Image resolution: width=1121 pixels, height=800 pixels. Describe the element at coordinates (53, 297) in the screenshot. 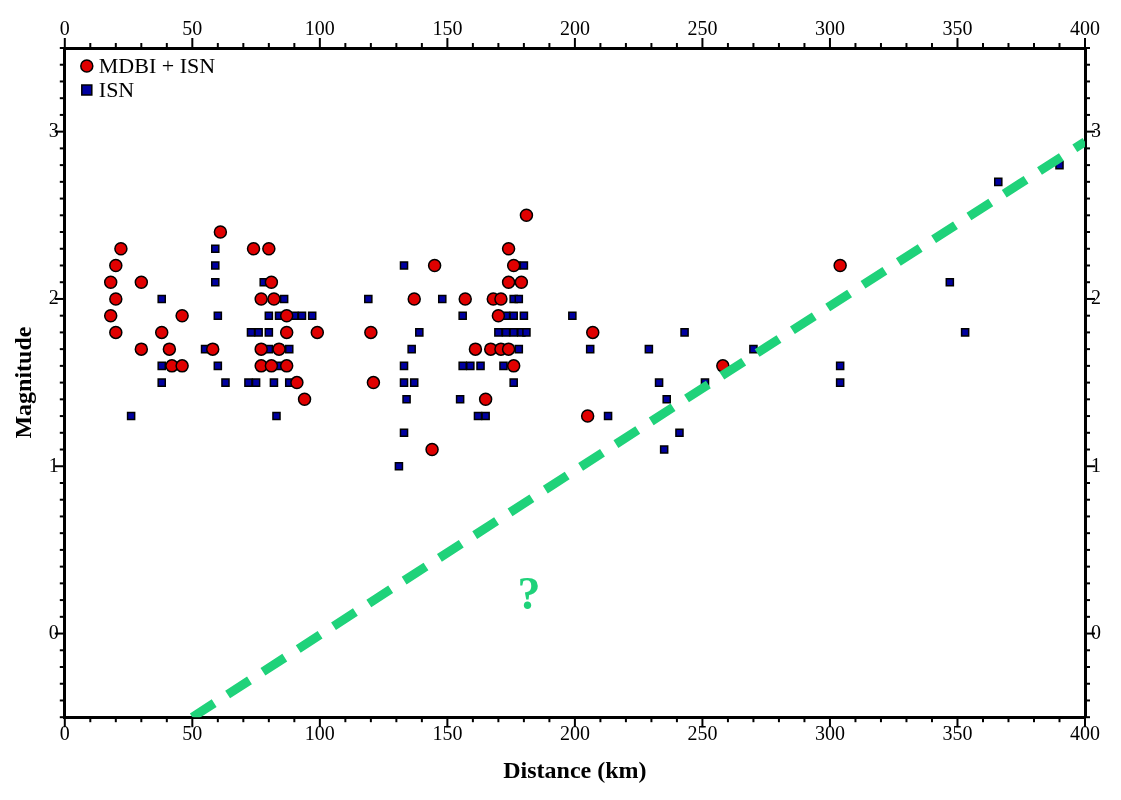

I see `y-tick-label: 2` at that location.